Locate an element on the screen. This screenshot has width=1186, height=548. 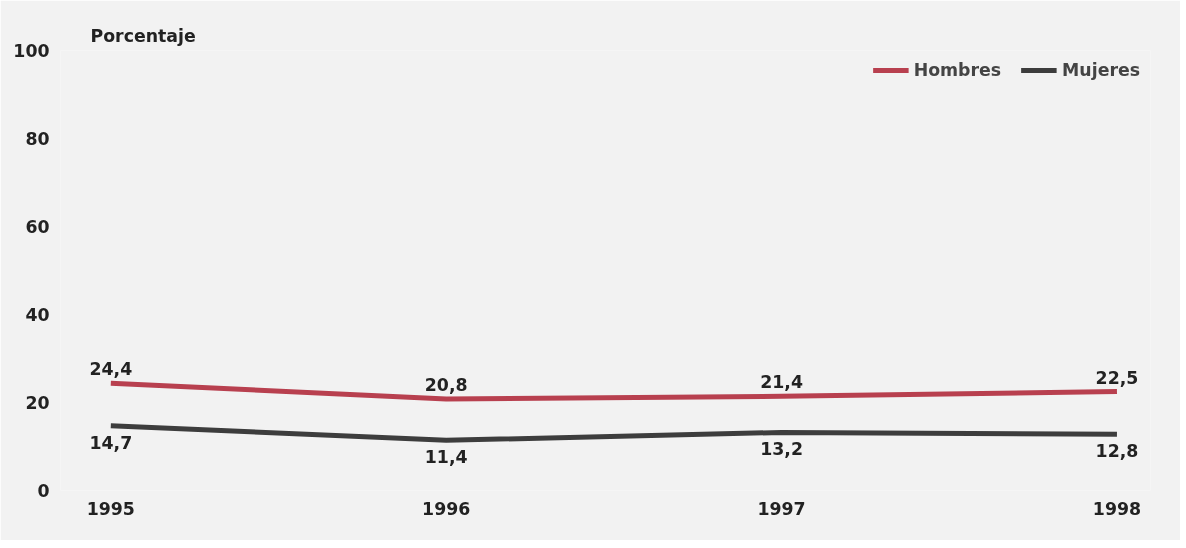
x-tick-label: 1995 is located at coordinates (110, 508).